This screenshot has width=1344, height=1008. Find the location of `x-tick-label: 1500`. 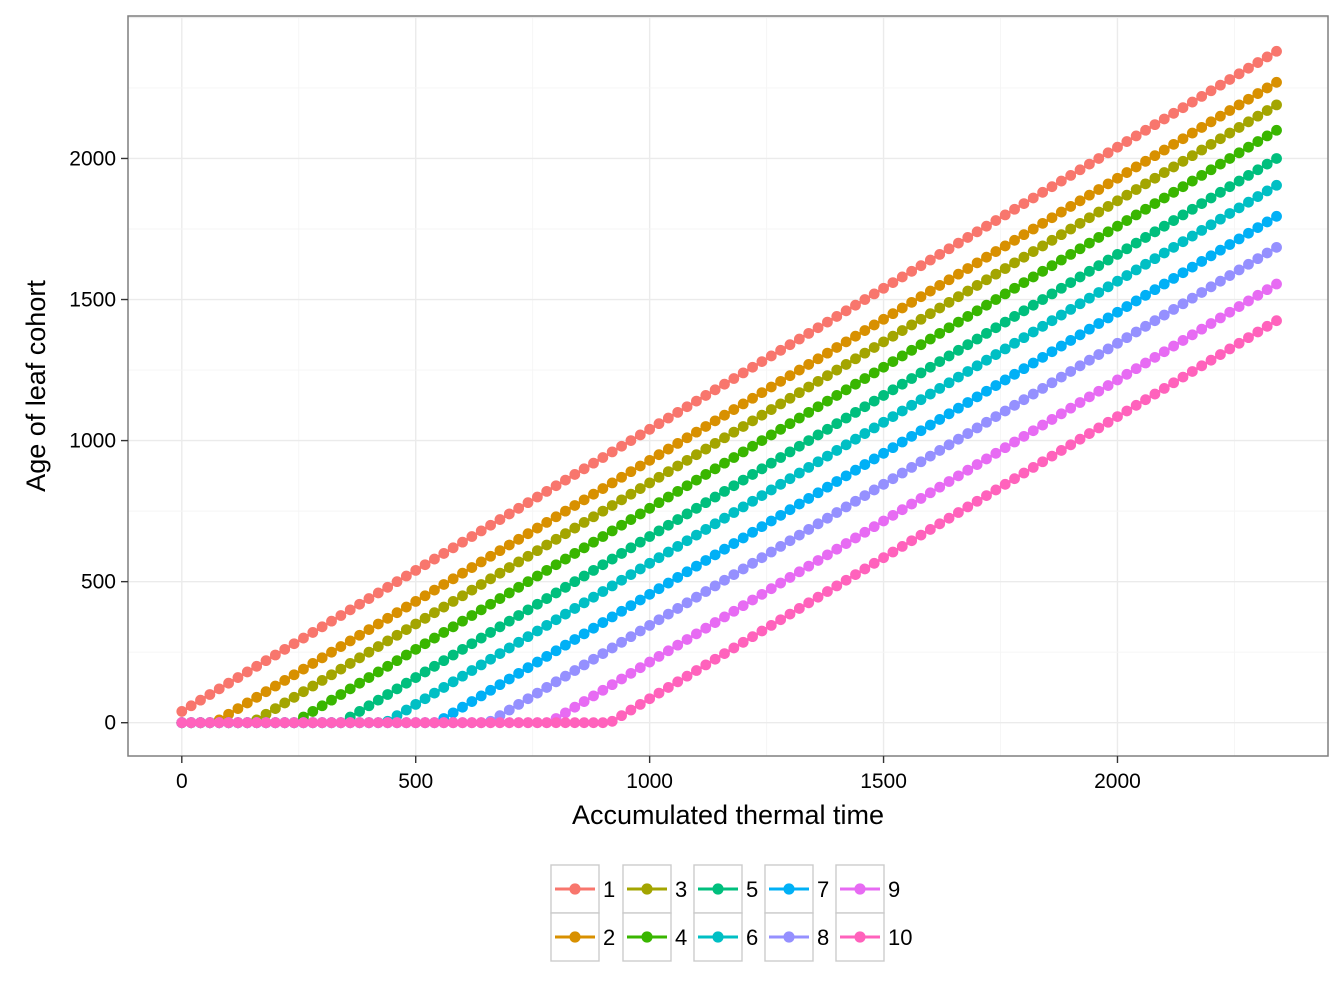

x-tick-label: 1500 is located at coordinates (883, 781).